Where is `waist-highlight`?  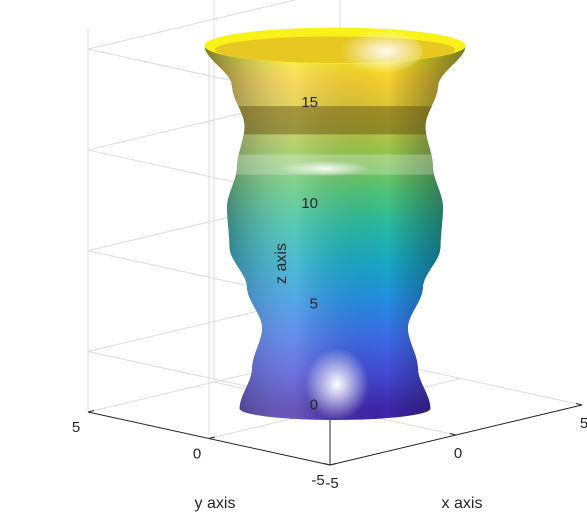 waist-highlight is located at coordinates (325, 168).